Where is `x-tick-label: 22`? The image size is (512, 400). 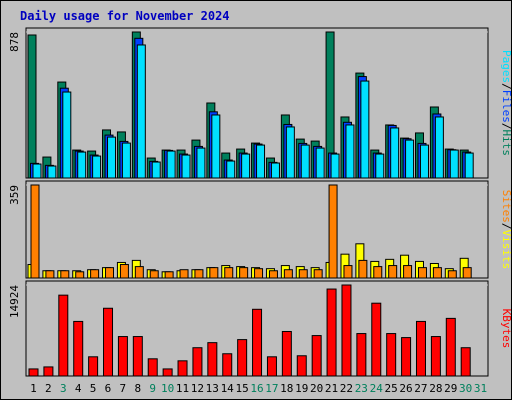
x-tick-label: 22 is located at coordinates (346, 388).